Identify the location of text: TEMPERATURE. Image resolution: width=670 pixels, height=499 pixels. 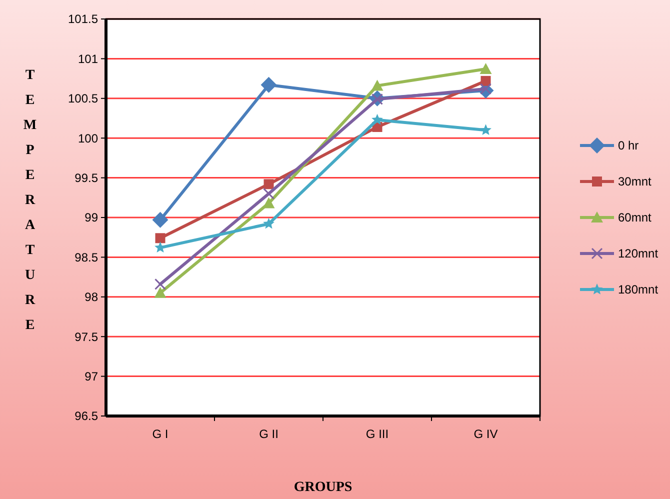
(30, 200).